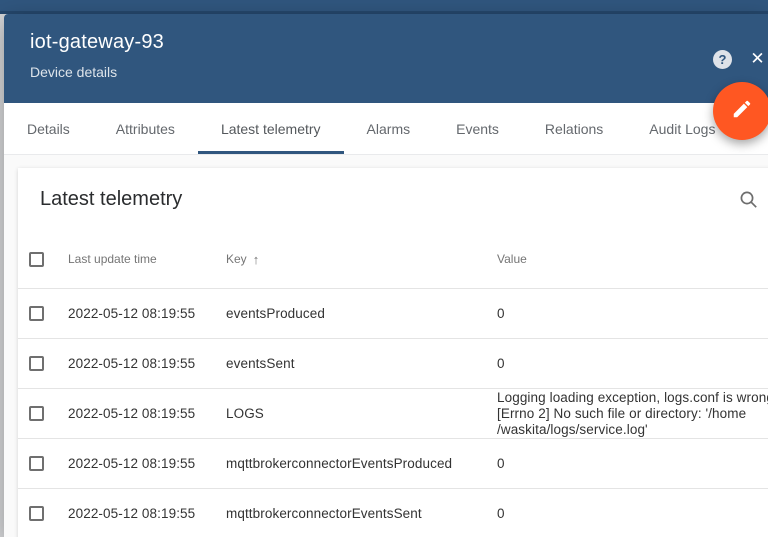  I want to click on tab-details: Details, so click(48, 128).